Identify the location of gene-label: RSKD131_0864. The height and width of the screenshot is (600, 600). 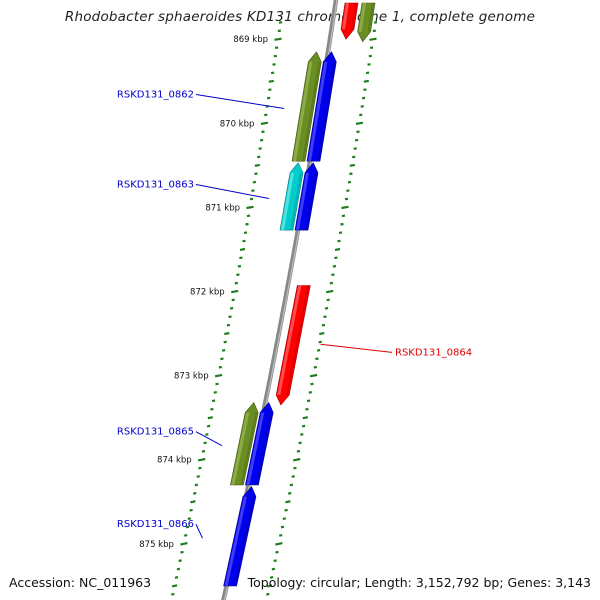
(433, 352).